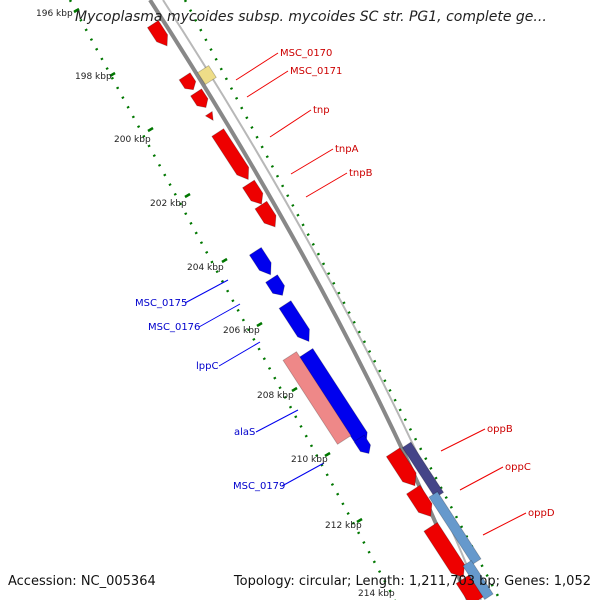  What do you see at coordinates (54, 14) in the screenshot?
I see `scale-label-196: 196 kbp` at bounding box center [54, 14].